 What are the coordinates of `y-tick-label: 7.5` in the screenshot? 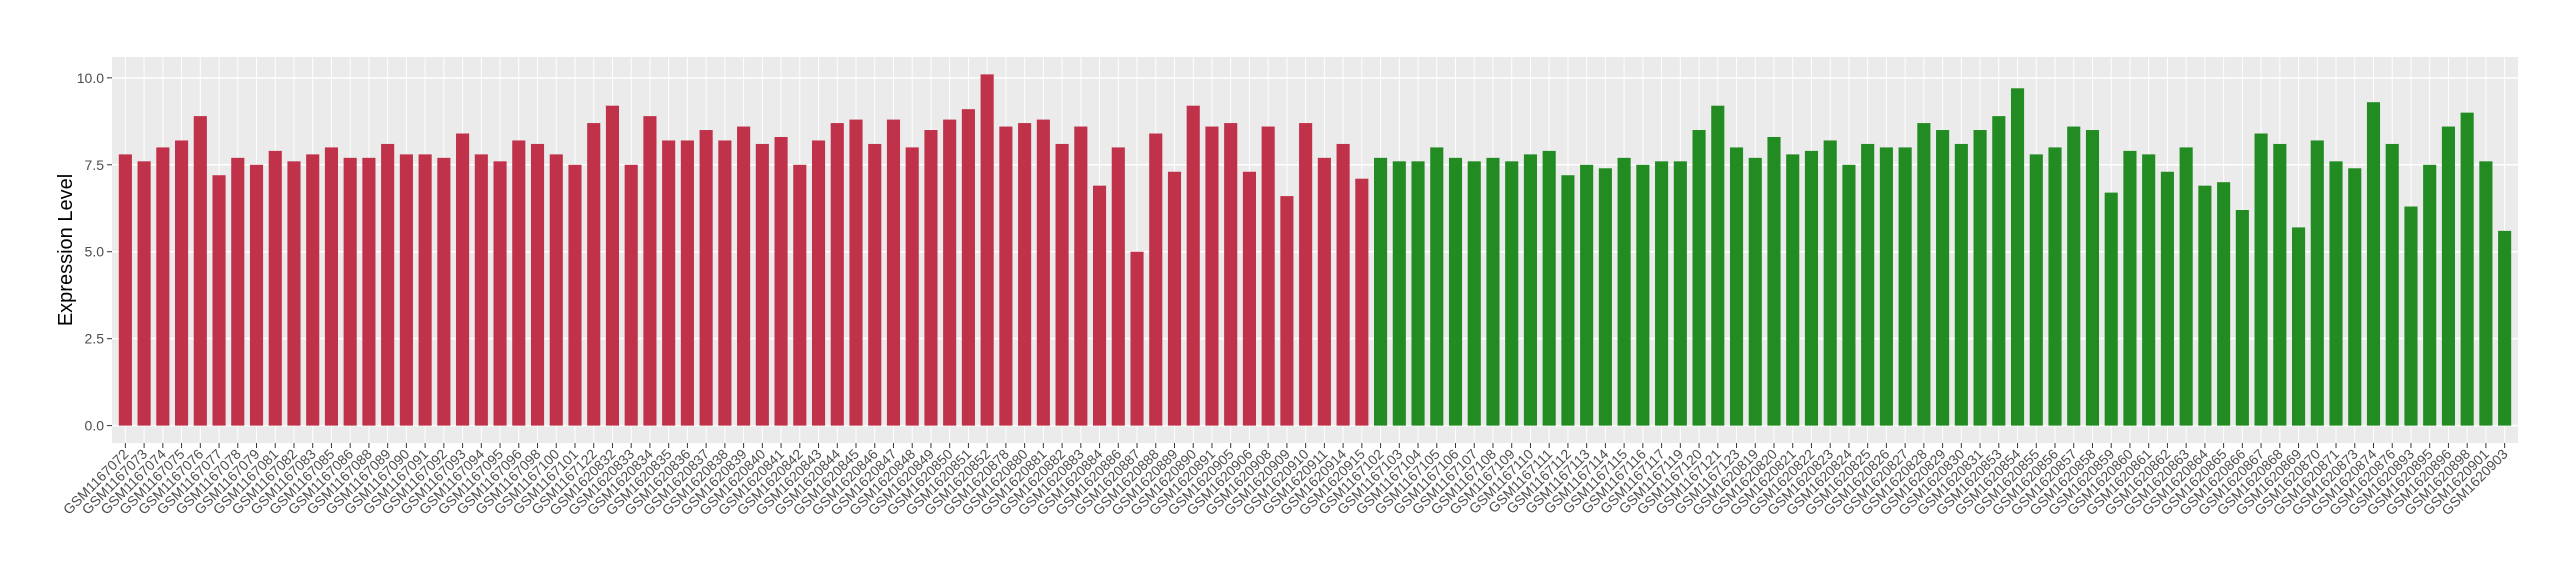 It's located at (95, 165).